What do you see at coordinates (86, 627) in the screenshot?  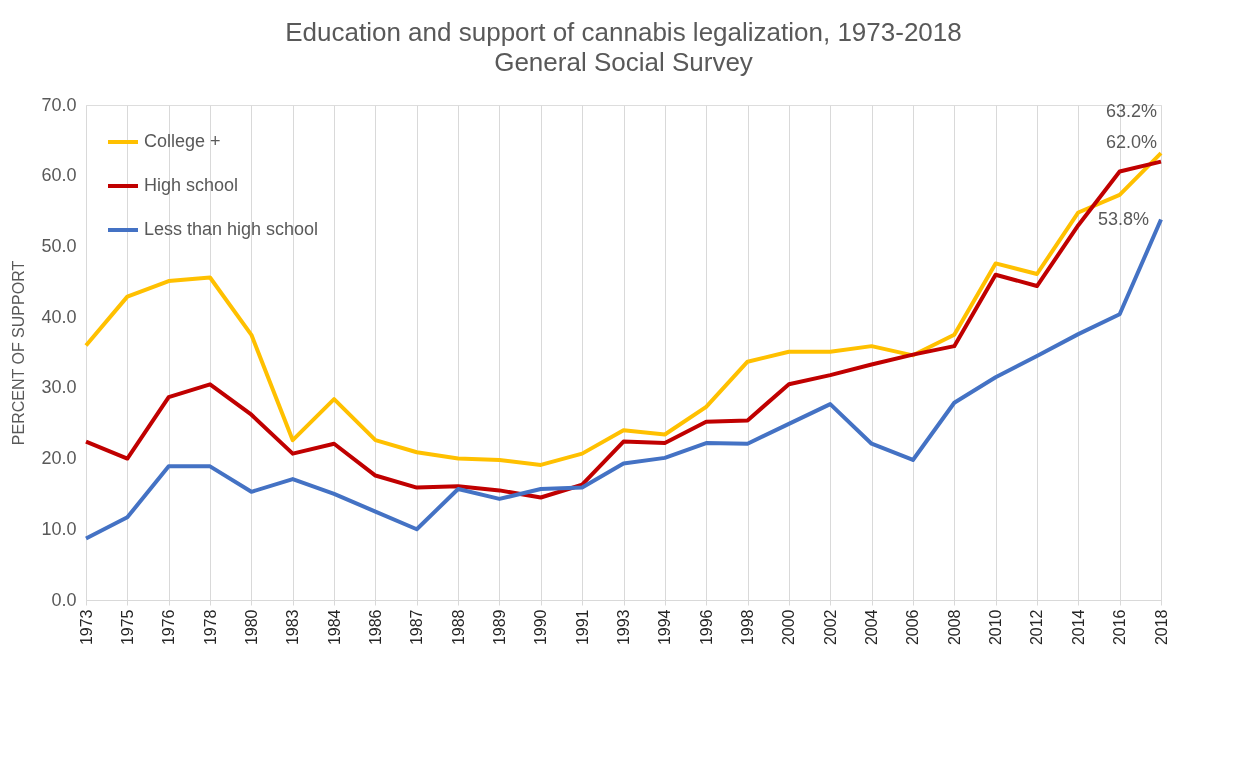 I see `x-tick-label: 1973` at bounding box center [86, 627].